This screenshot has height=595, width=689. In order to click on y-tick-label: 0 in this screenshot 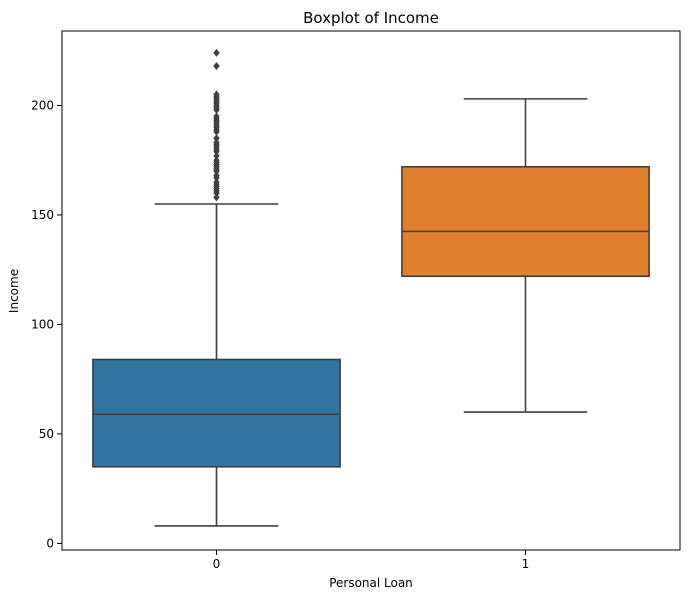, I will do `click(50, 543)`.